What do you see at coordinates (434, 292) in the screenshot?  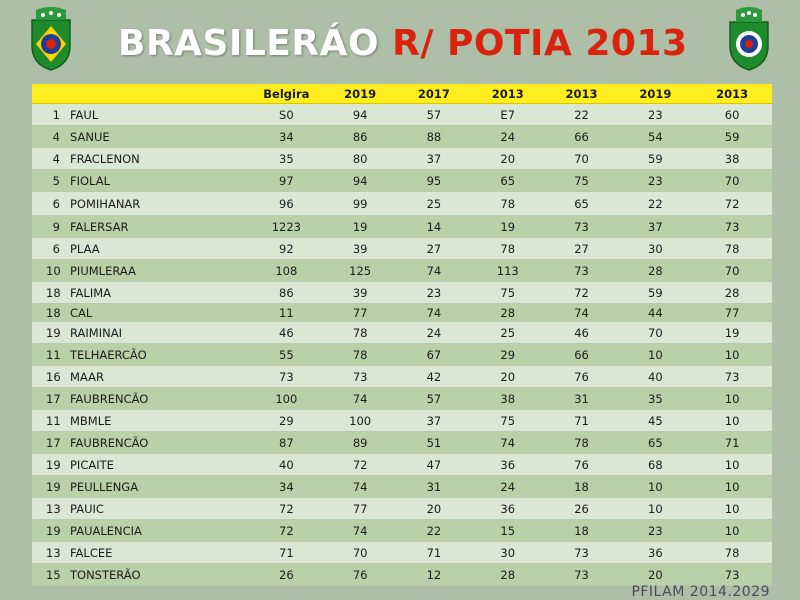 I see `value-cell: 23` at bounding box center [434, 292].